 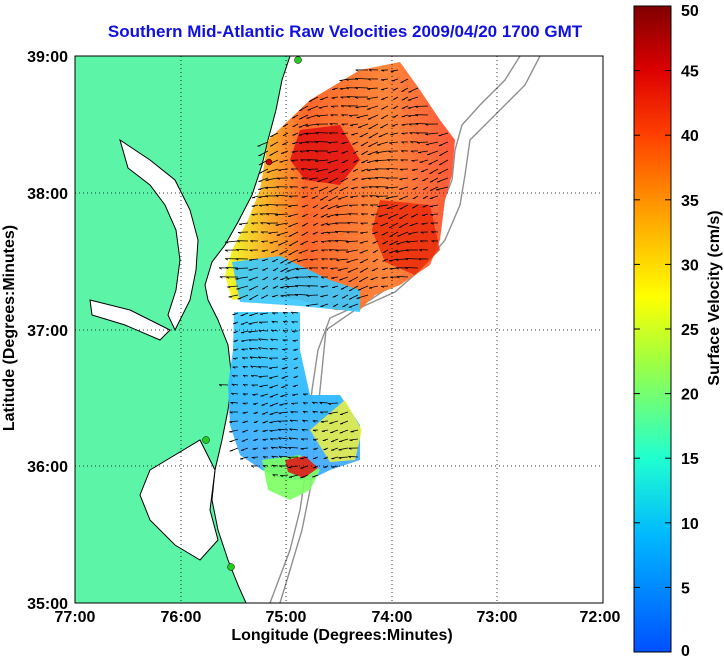 I want to click on y-tick-label: 35:00, so click(x=47, y=604).